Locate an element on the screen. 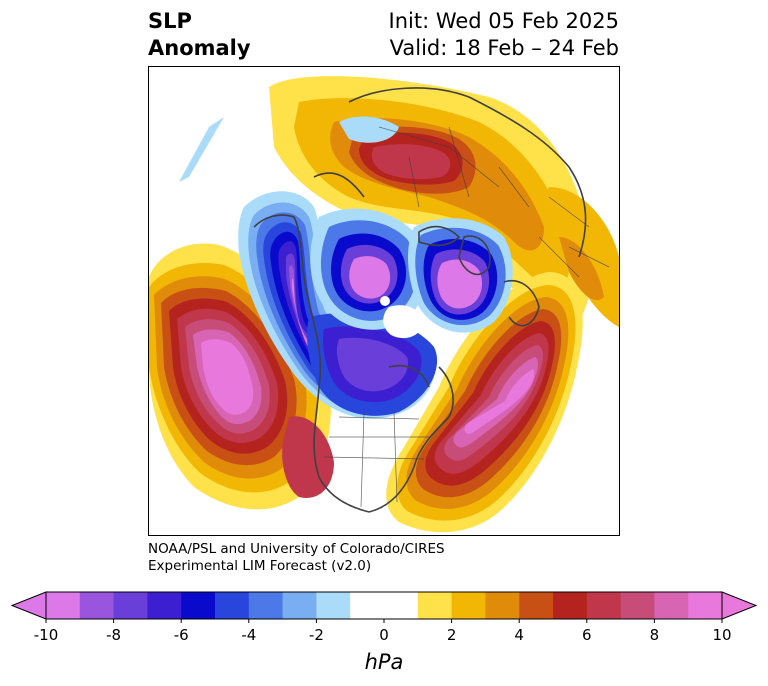 The image size is (768, 686). greenland-negative-fringe is located at coordinates (289, 149).